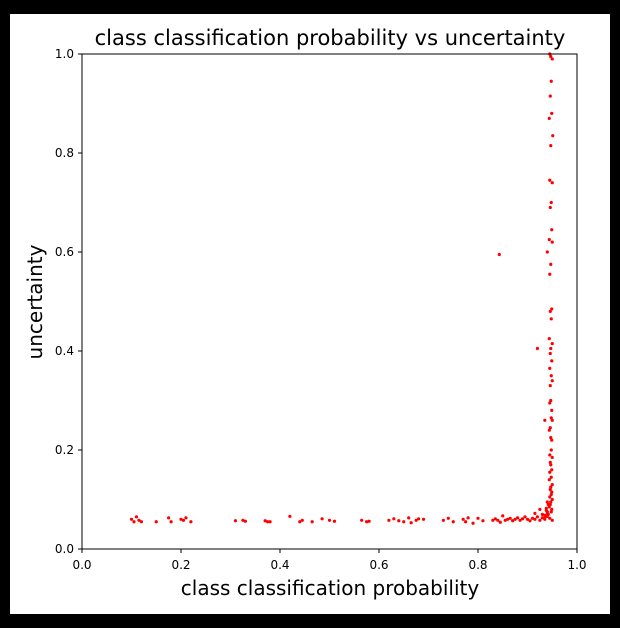  I want to click on y-tick-label: 1.0, so click(64, 54).